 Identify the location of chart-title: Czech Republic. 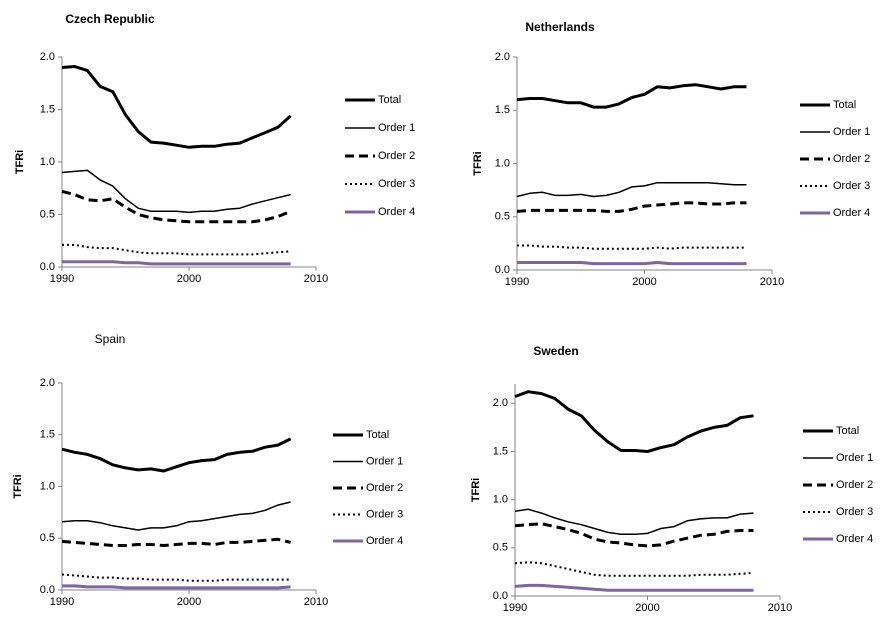
(110, 19).